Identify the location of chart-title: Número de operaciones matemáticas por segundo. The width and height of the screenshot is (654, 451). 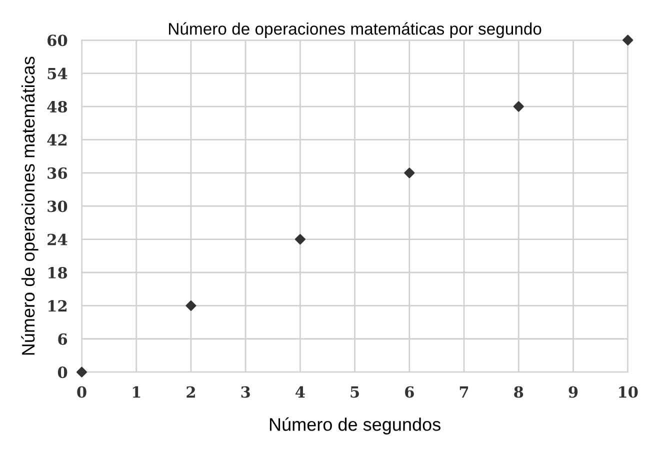
(355, 30).